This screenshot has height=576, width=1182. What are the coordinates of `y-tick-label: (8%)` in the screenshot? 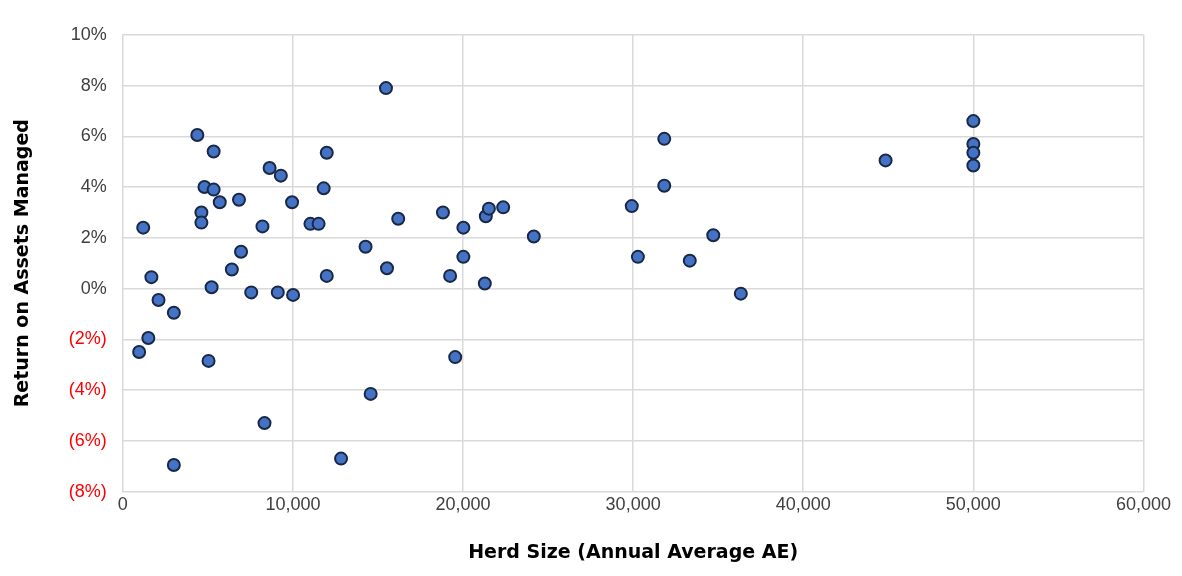 It's located at (87, 490).